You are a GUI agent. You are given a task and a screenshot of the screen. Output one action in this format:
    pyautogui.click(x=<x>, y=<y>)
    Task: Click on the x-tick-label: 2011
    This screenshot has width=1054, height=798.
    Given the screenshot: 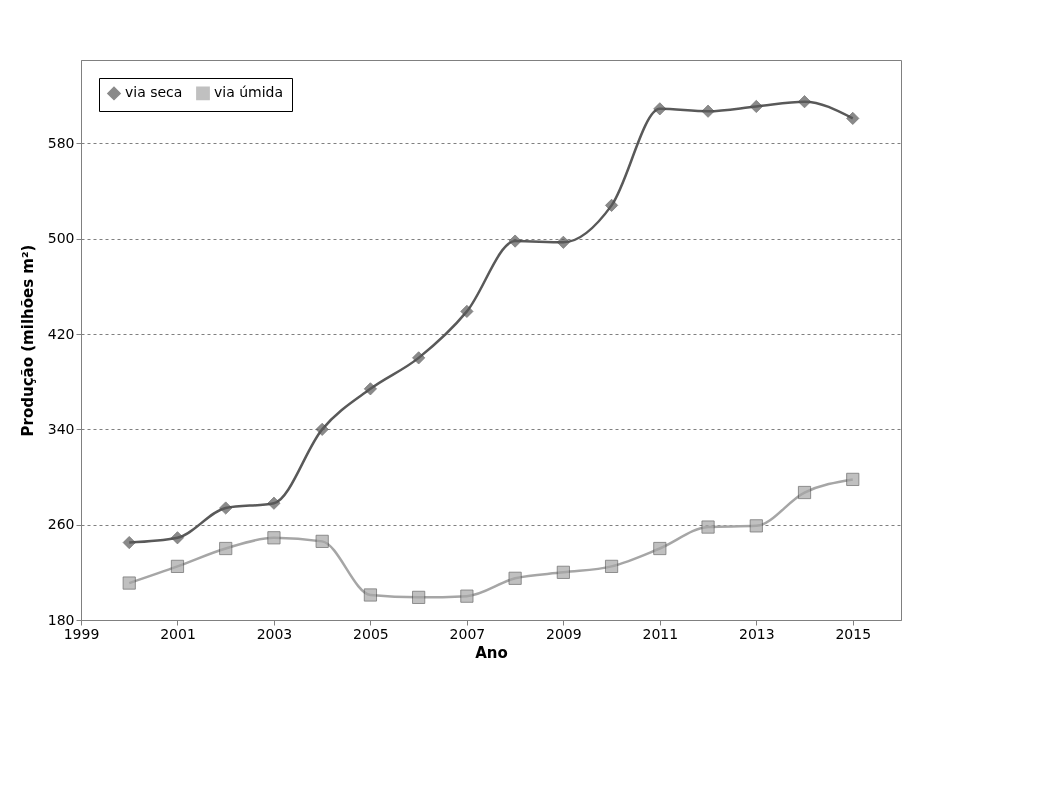 What is the action you would take?
    pyautogui.click(x=660, y=633)
    